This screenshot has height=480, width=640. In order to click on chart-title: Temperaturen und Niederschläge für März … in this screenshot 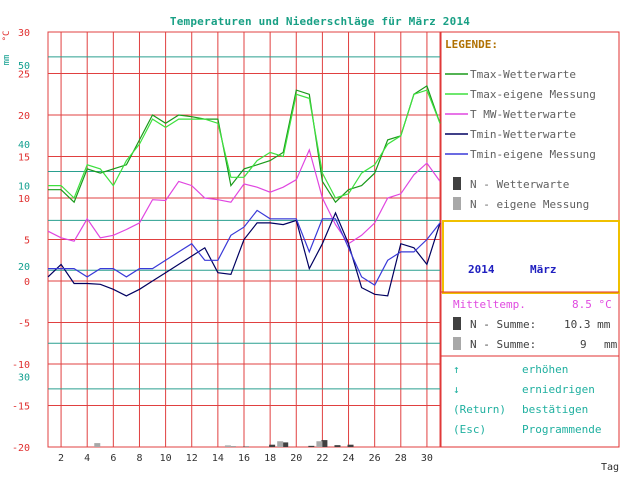, I will do `click(320, 21)`.